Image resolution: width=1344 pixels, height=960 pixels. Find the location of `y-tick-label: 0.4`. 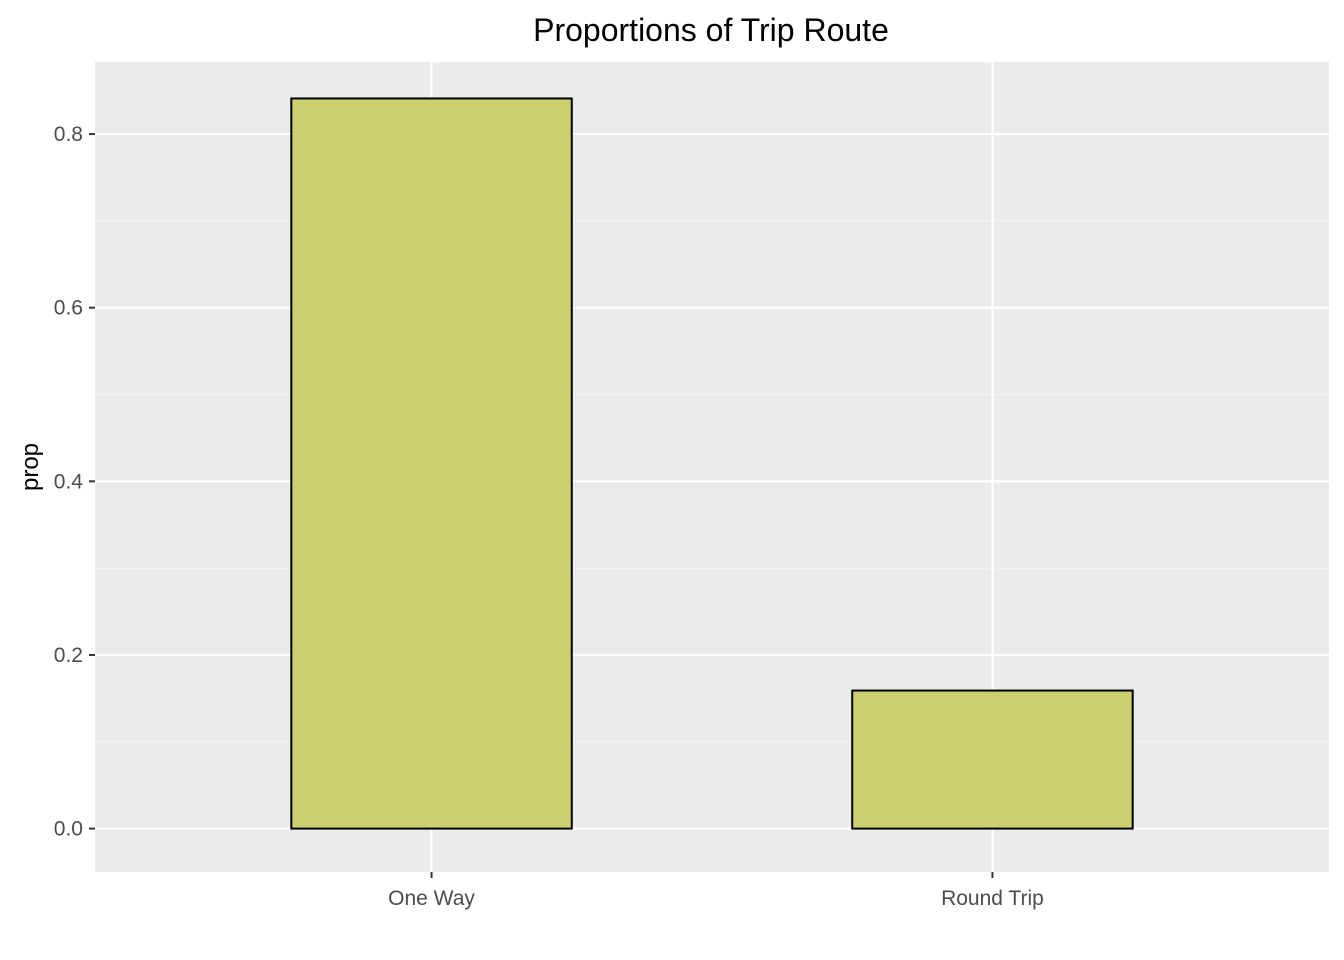

y-tick-label: 0.4 is located at coordinates (69, 481).